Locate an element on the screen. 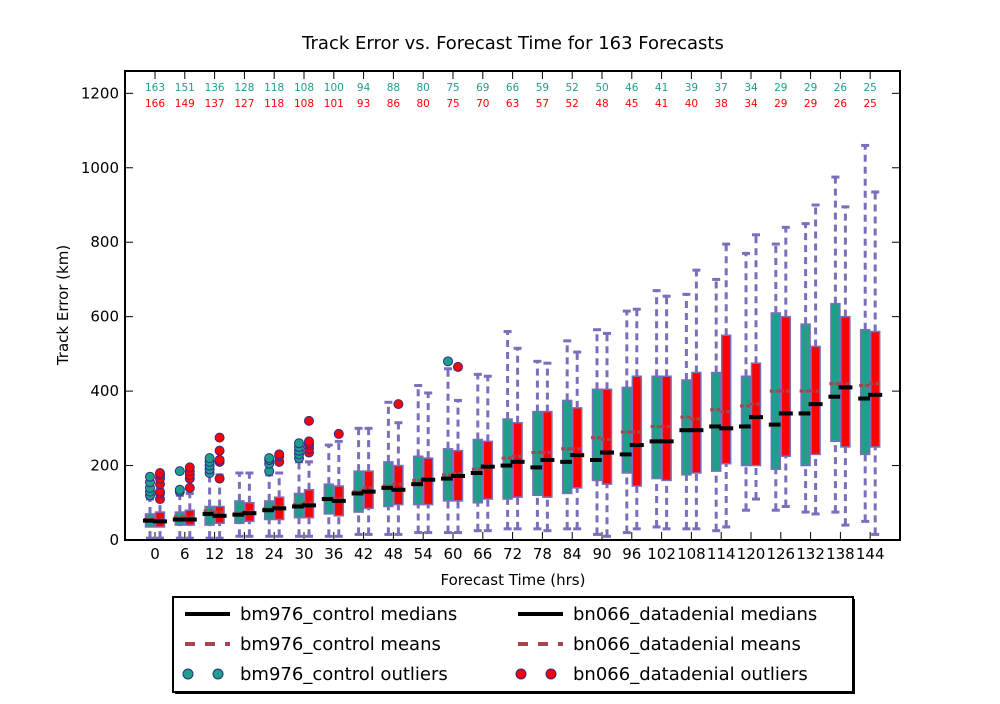 This screenshot has width=1000, height=704. x-tick-label: 84 is located at coordinates (572, 554).